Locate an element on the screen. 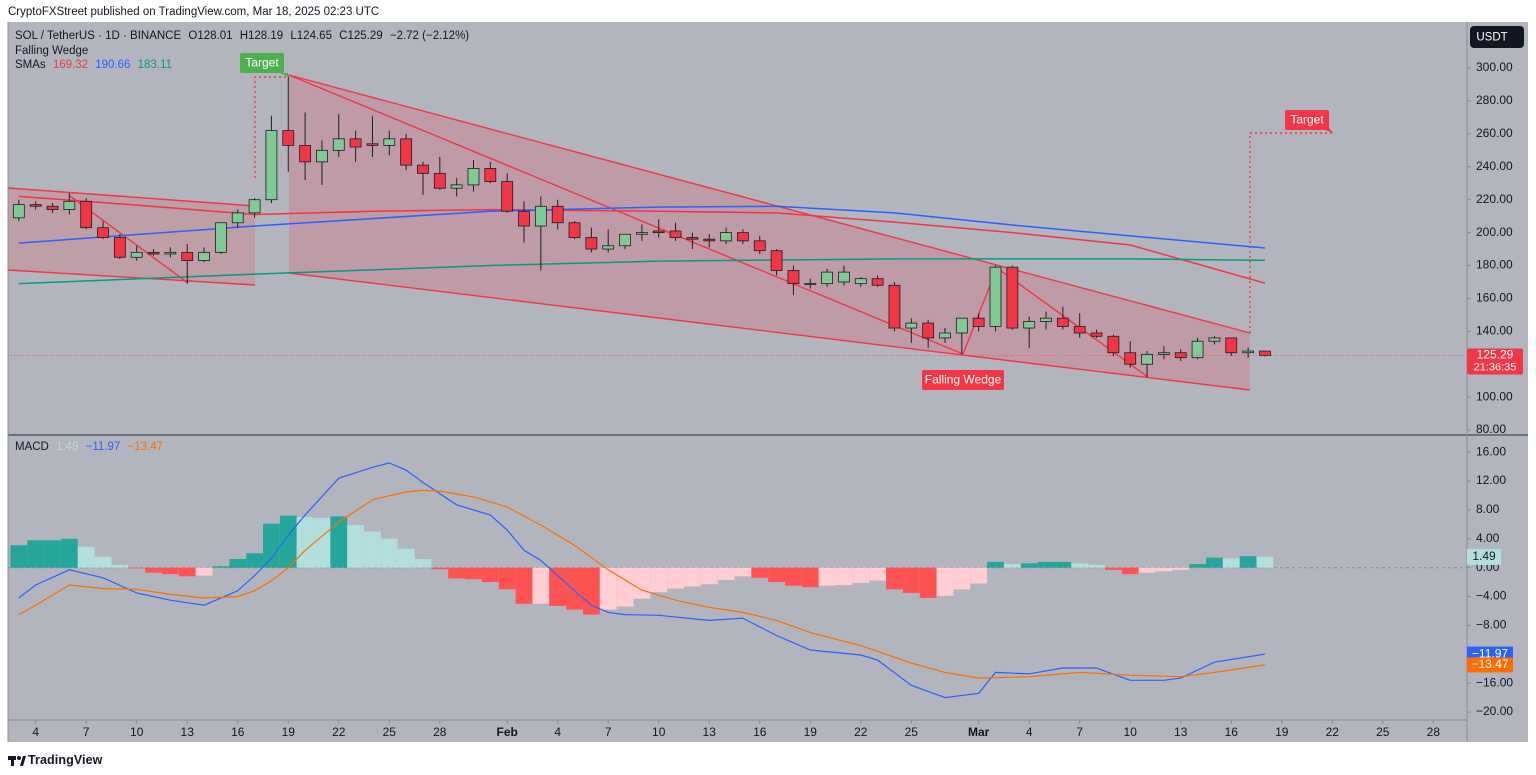  histogram-value-box is located at coordinates (1484, 556).